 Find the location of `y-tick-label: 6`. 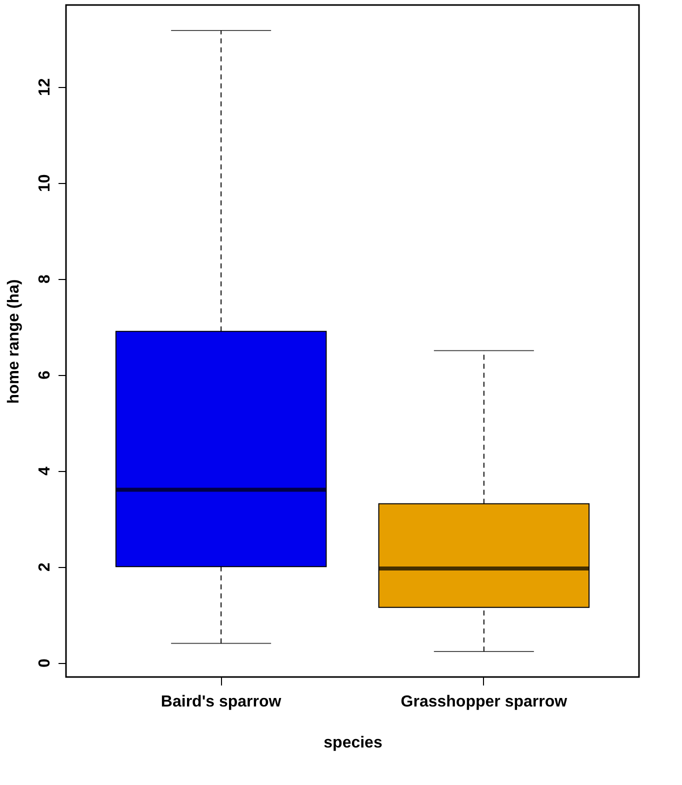

y-tick-label: 6 is located at coordinates (45, 375).